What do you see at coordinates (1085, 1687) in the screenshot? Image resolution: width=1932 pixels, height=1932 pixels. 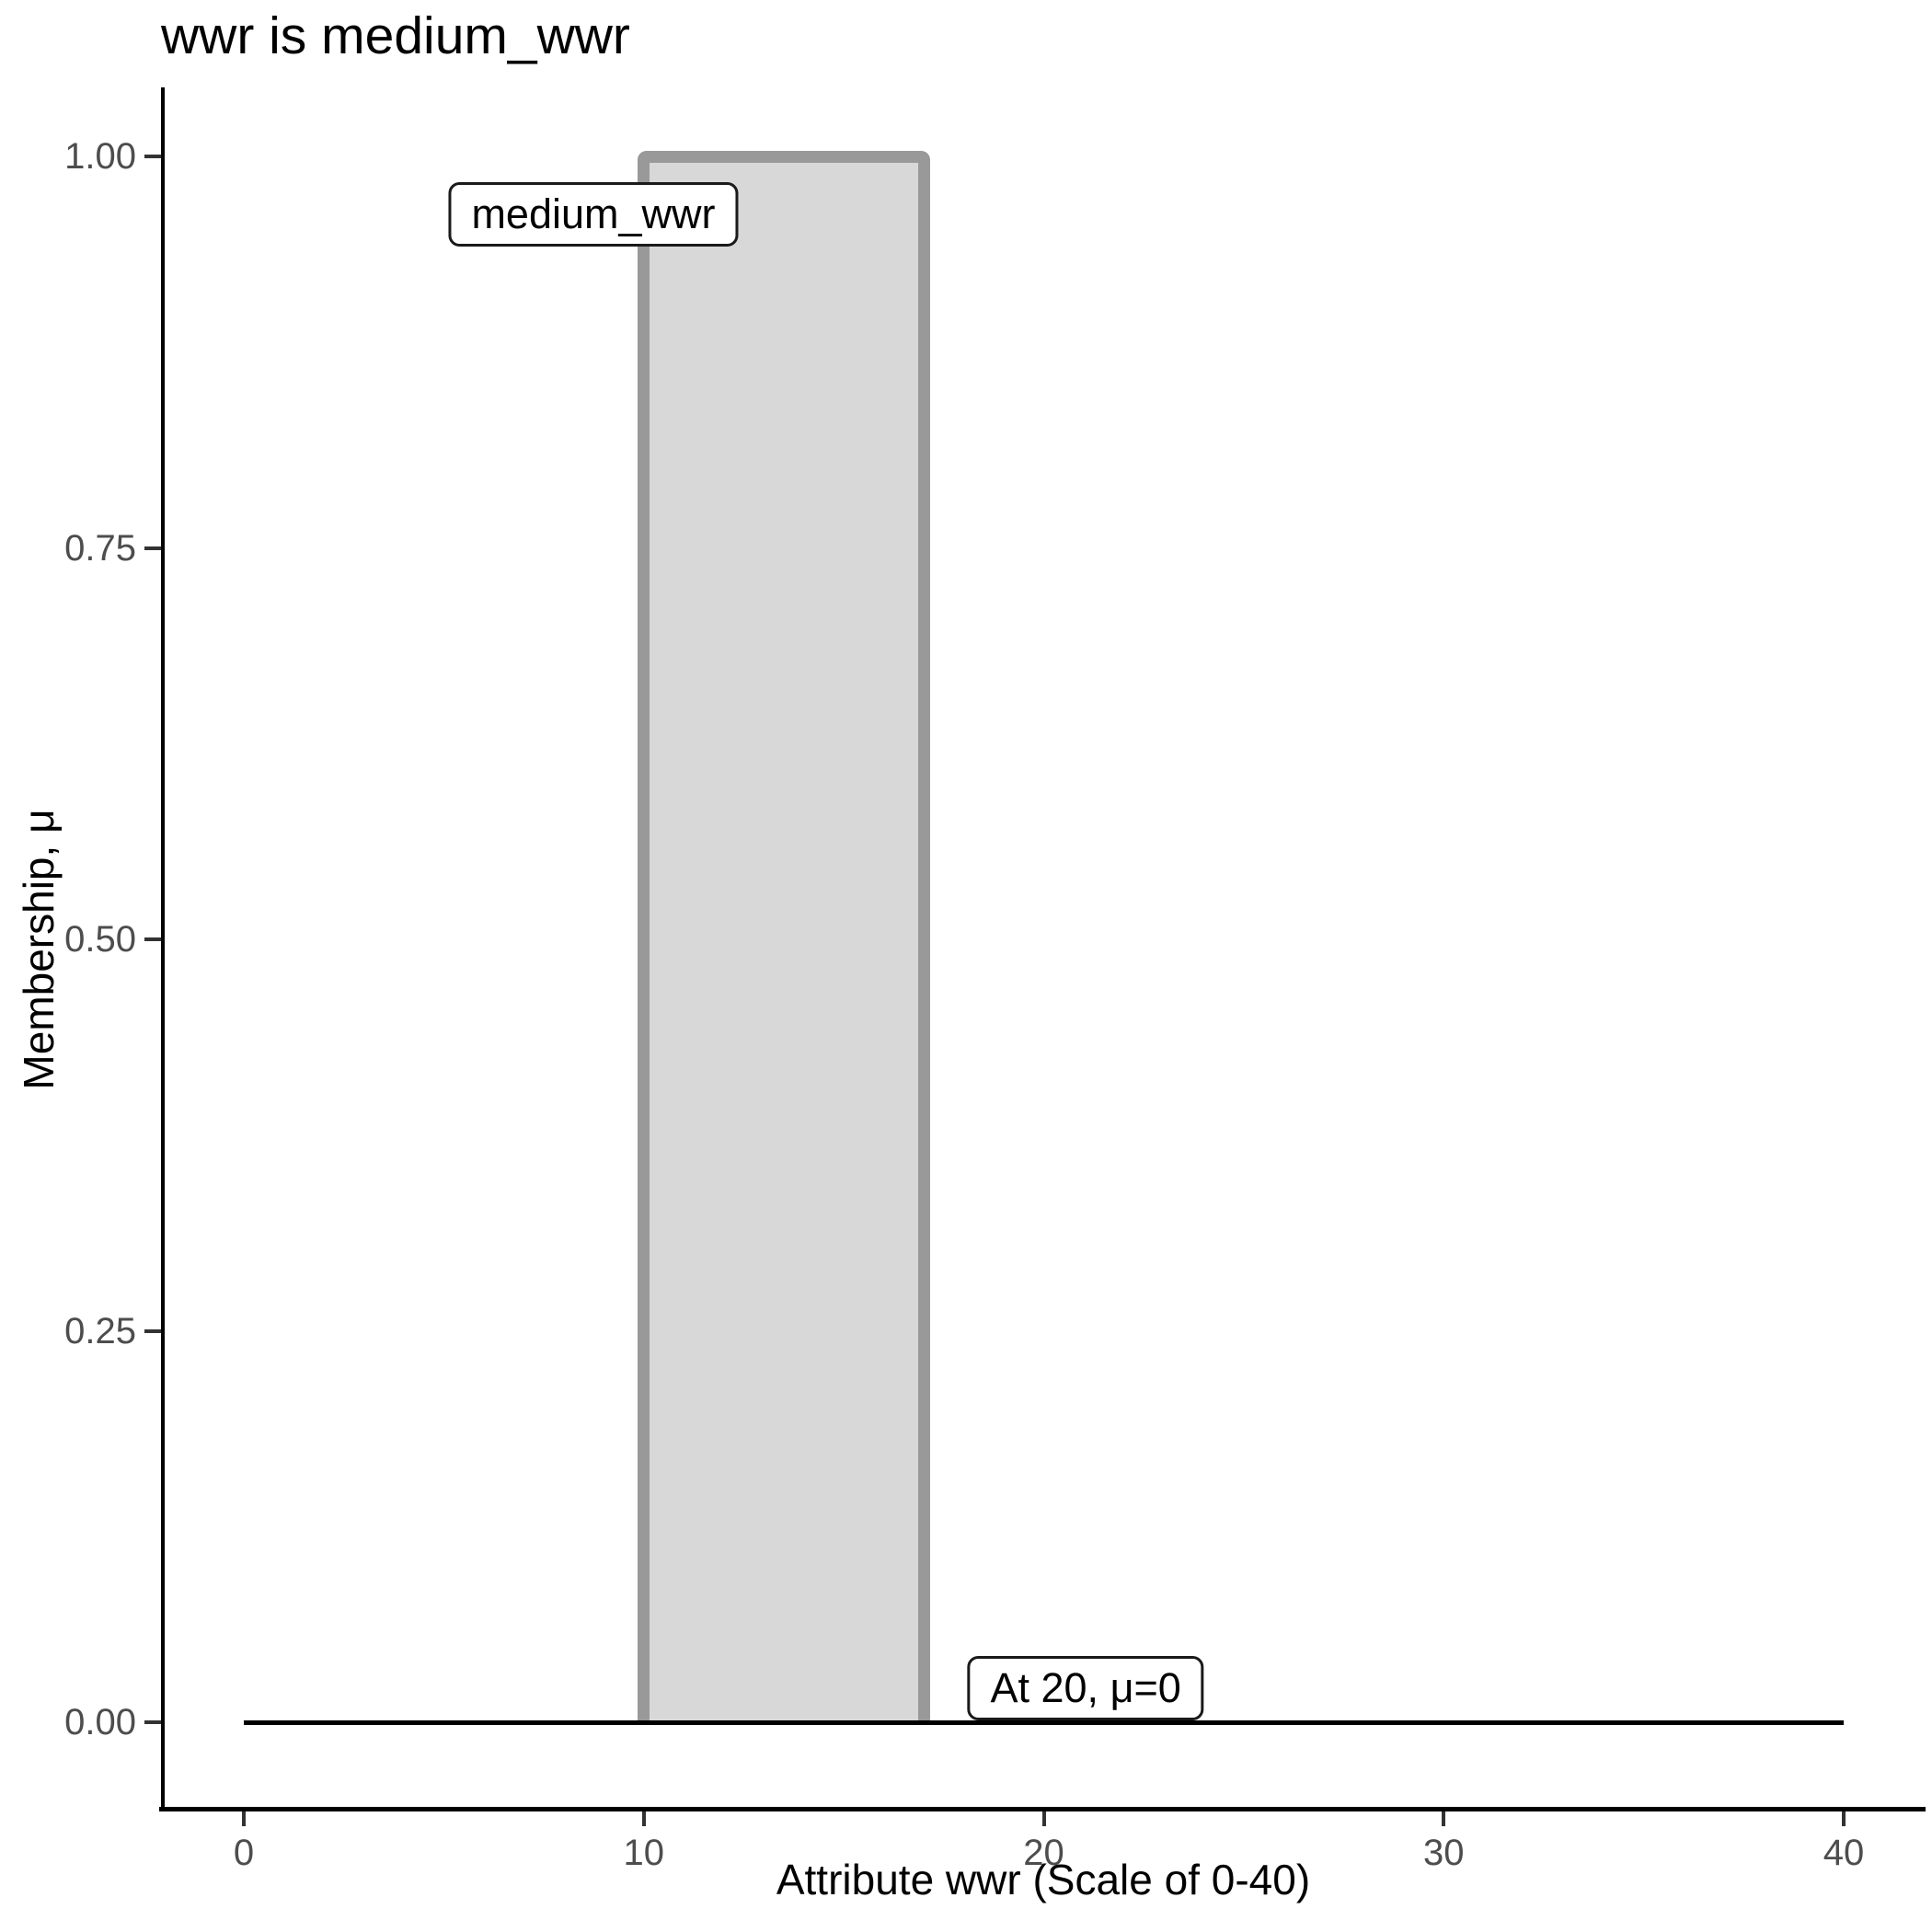 I see `annotation-label: At 20, μ=0` at bounding box center [1085, 1687].